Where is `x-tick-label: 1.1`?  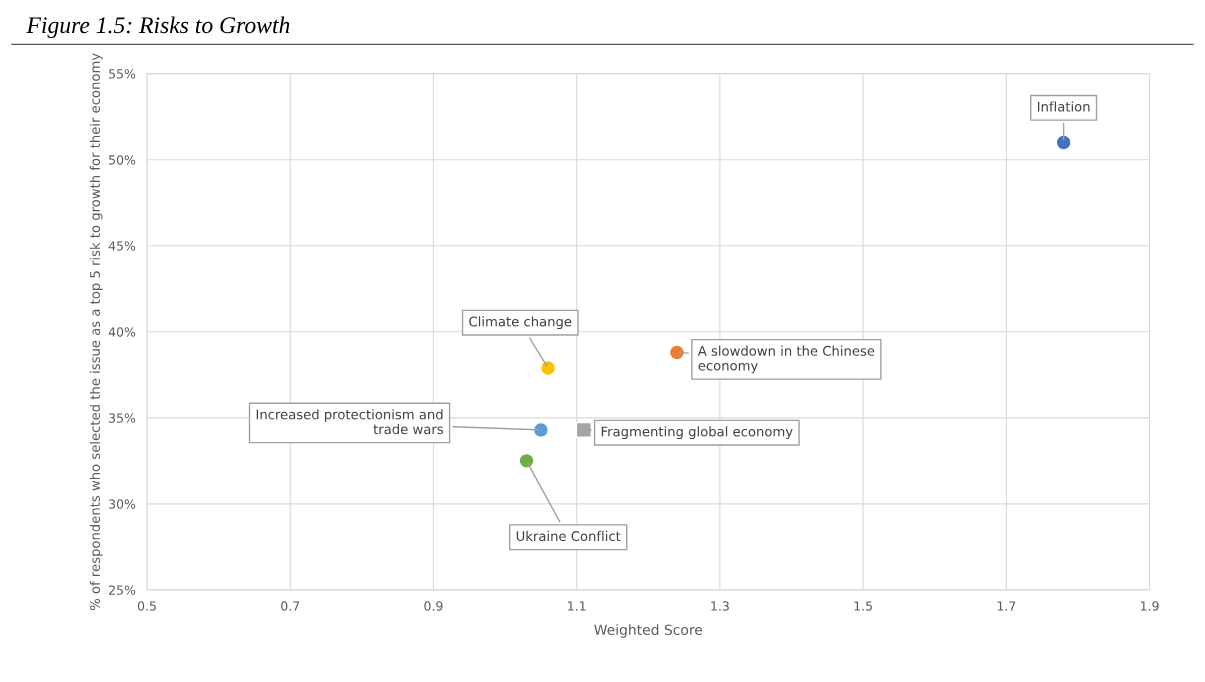 x-tick-label: 1.1 is located at coordinates (577, 606).